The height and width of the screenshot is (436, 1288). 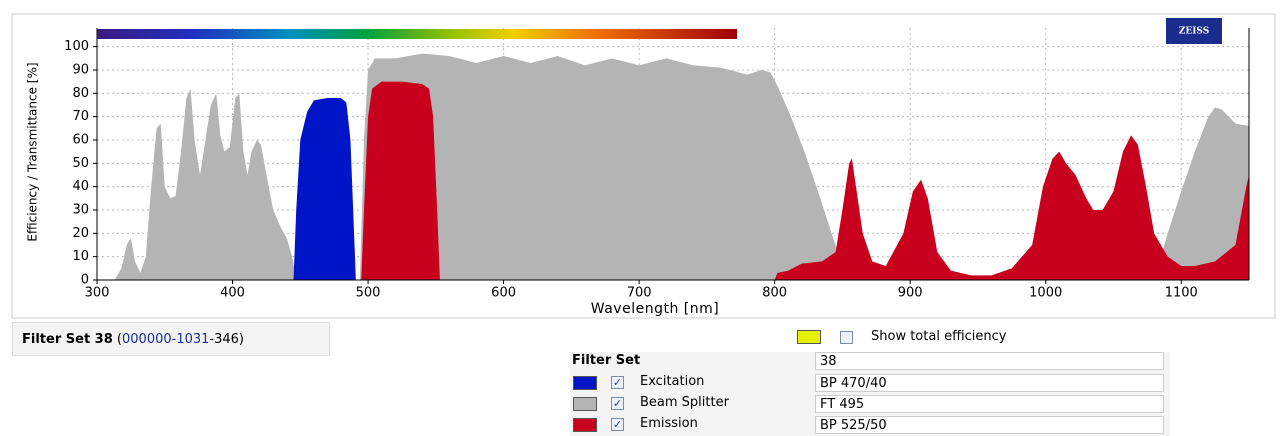 I want to click on y-tick-label: 60, so click(x=80, y=140).